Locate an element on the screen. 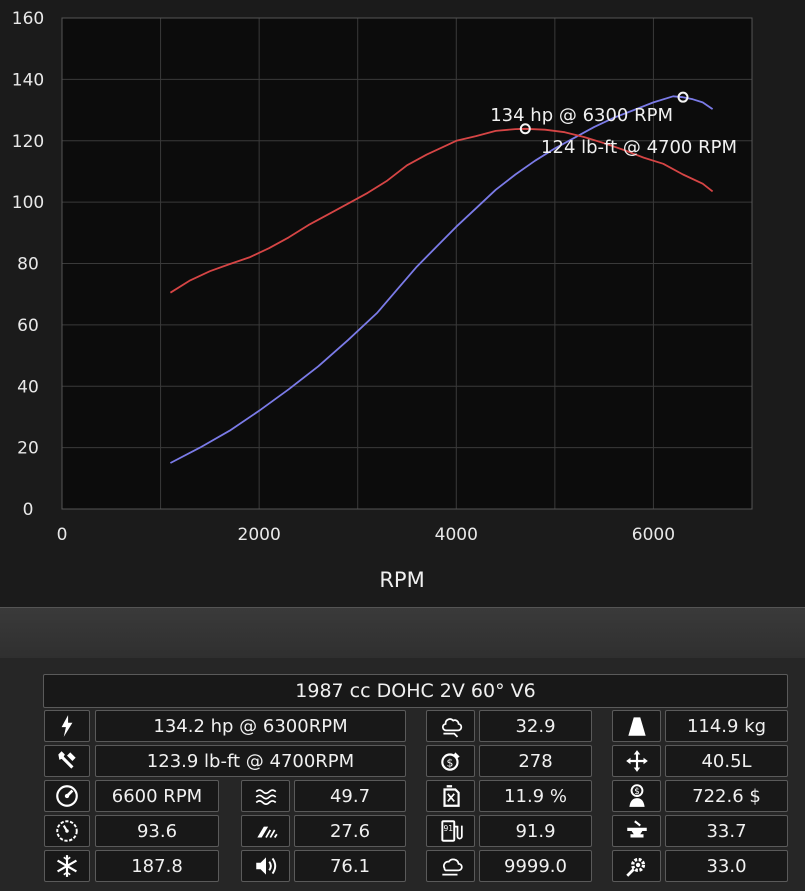  x-tick-label: 0 is located at coordinates (62, 535).